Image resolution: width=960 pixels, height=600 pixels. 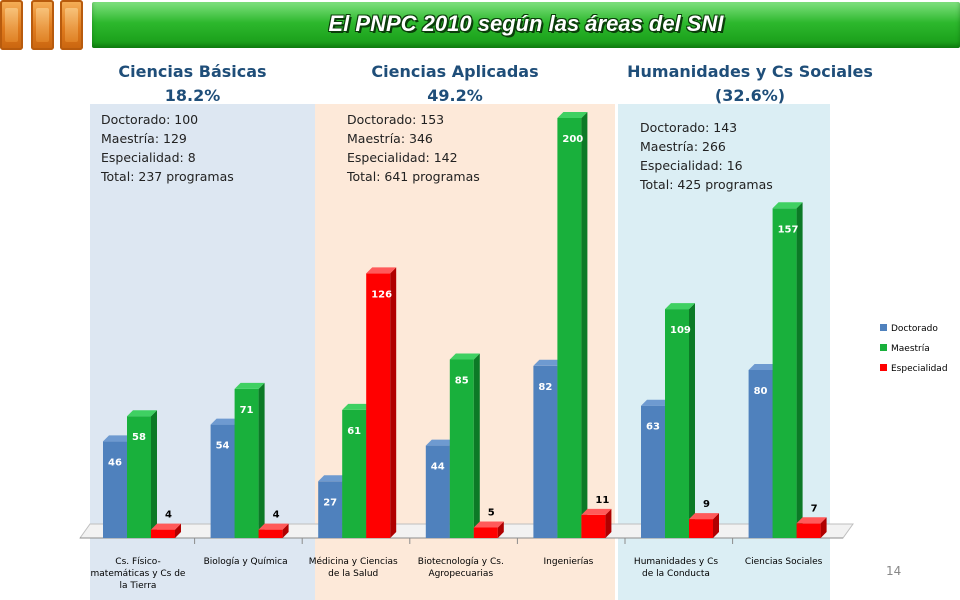 What do you see at coordinates (381, 294) in the screenshot?
I see `data-label: 126` at bounding box center [381, 294].